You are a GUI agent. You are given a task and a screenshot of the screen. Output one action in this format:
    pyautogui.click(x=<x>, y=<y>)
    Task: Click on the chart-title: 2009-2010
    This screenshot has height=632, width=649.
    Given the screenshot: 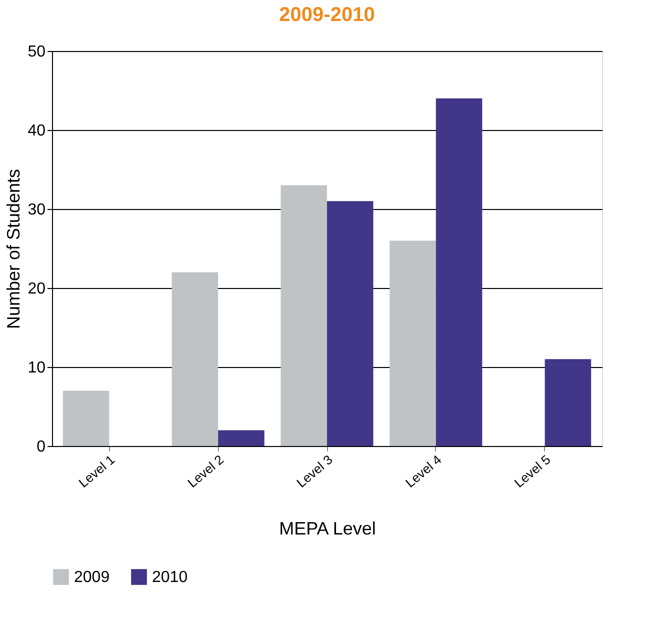 What is the action you would take?
    pyautogui.click(x=327, y=15)
    